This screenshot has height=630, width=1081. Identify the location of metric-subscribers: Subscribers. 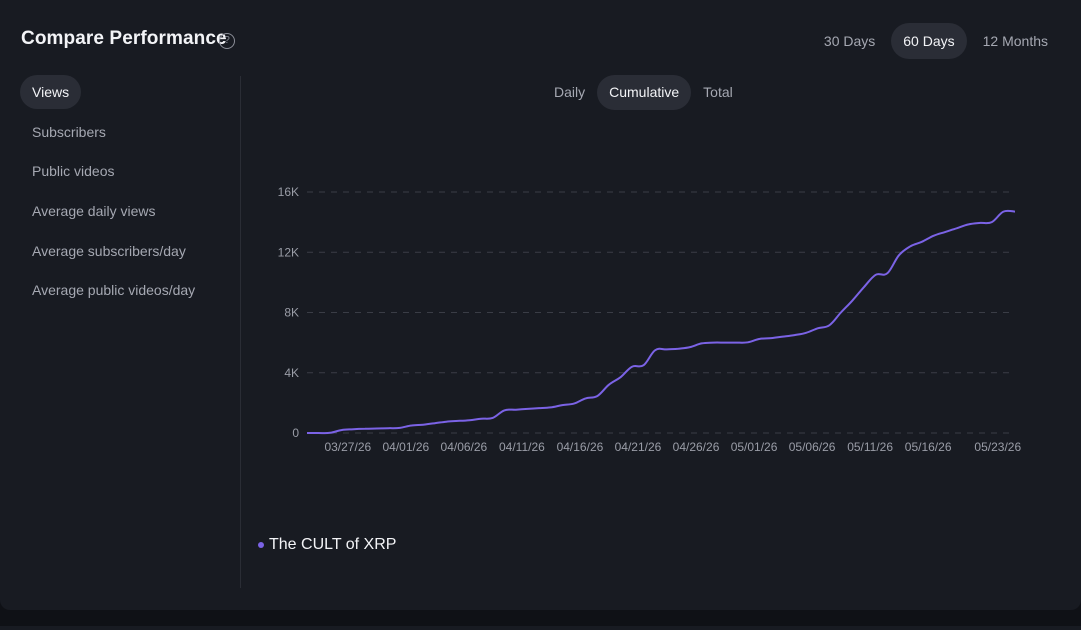
(69, 131).